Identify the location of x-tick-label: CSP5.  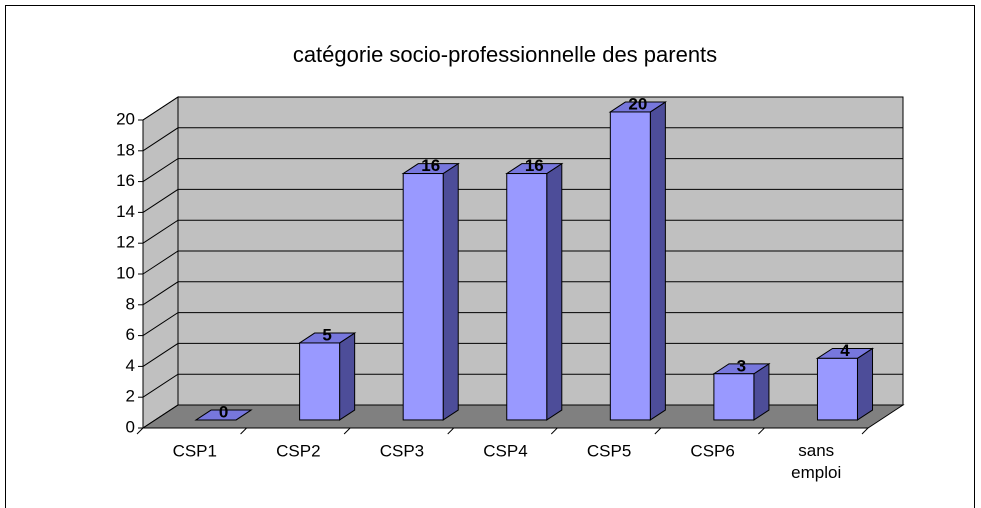
(609, 450).